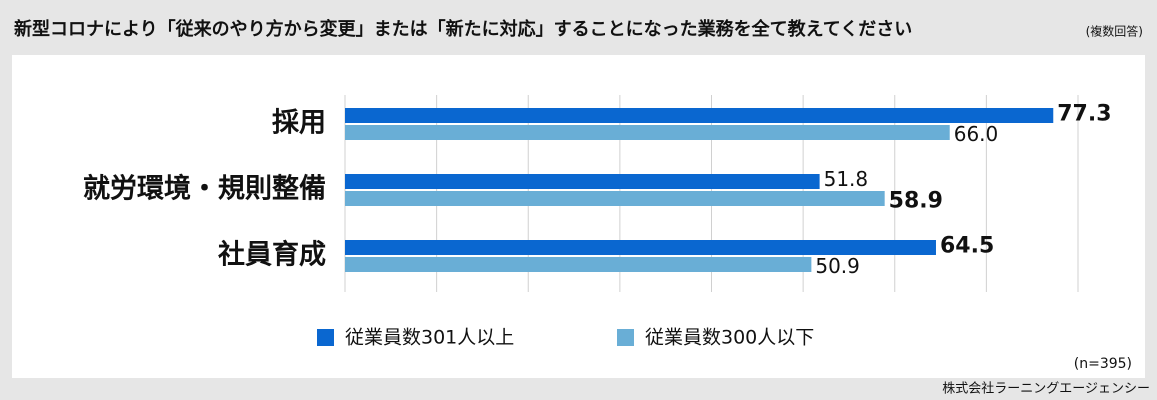 The width and height of the screenshot is (1157, 400). What do you see at coordinates (299, 123) in the screenshot?
I see `category-label: 採用` at bounding box center [299, 123].